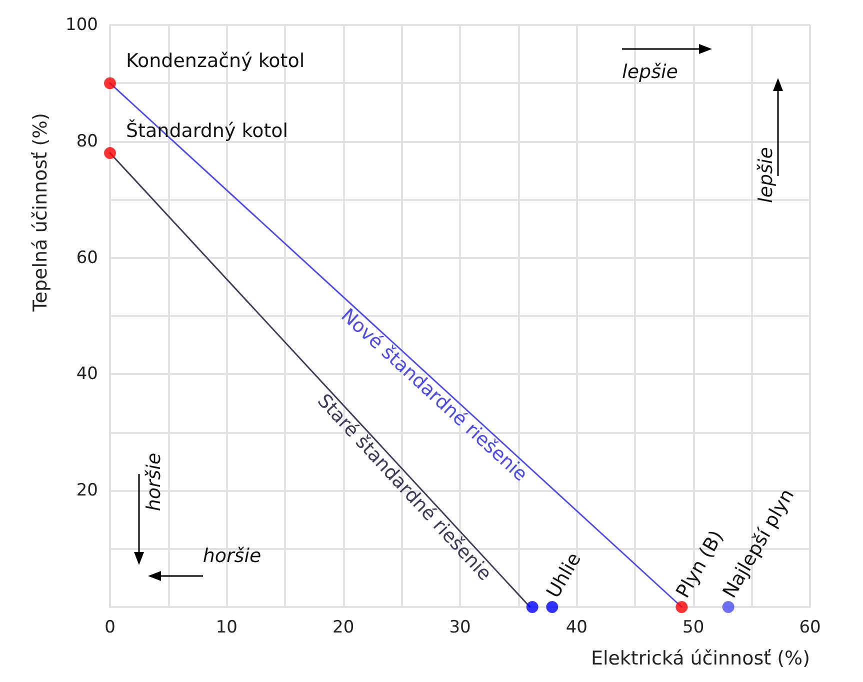 The image size is (863, 682). Describe the element at coordinates (82, 25) in the screenshot. I see `y-tick-label: 100` at that location.